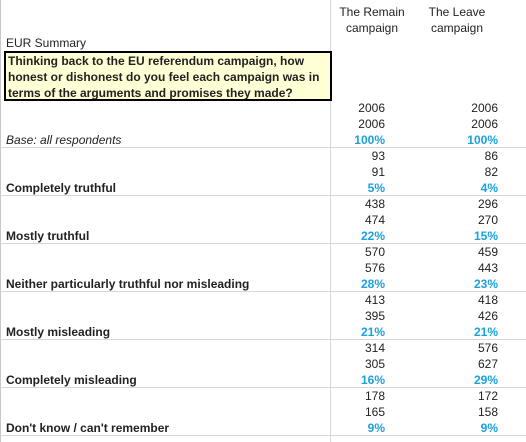 This screenshot has height=442, width=526. What do you see at coordinates (487, 412) in the screenshot?
I see `count-cell: 158` at bounding box center [487, 412].